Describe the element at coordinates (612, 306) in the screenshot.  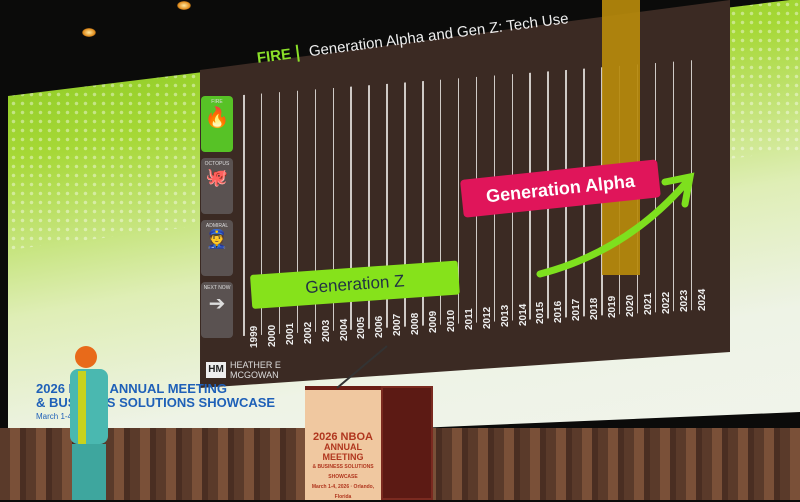
I see `year-tick-label: 2019` at that location.